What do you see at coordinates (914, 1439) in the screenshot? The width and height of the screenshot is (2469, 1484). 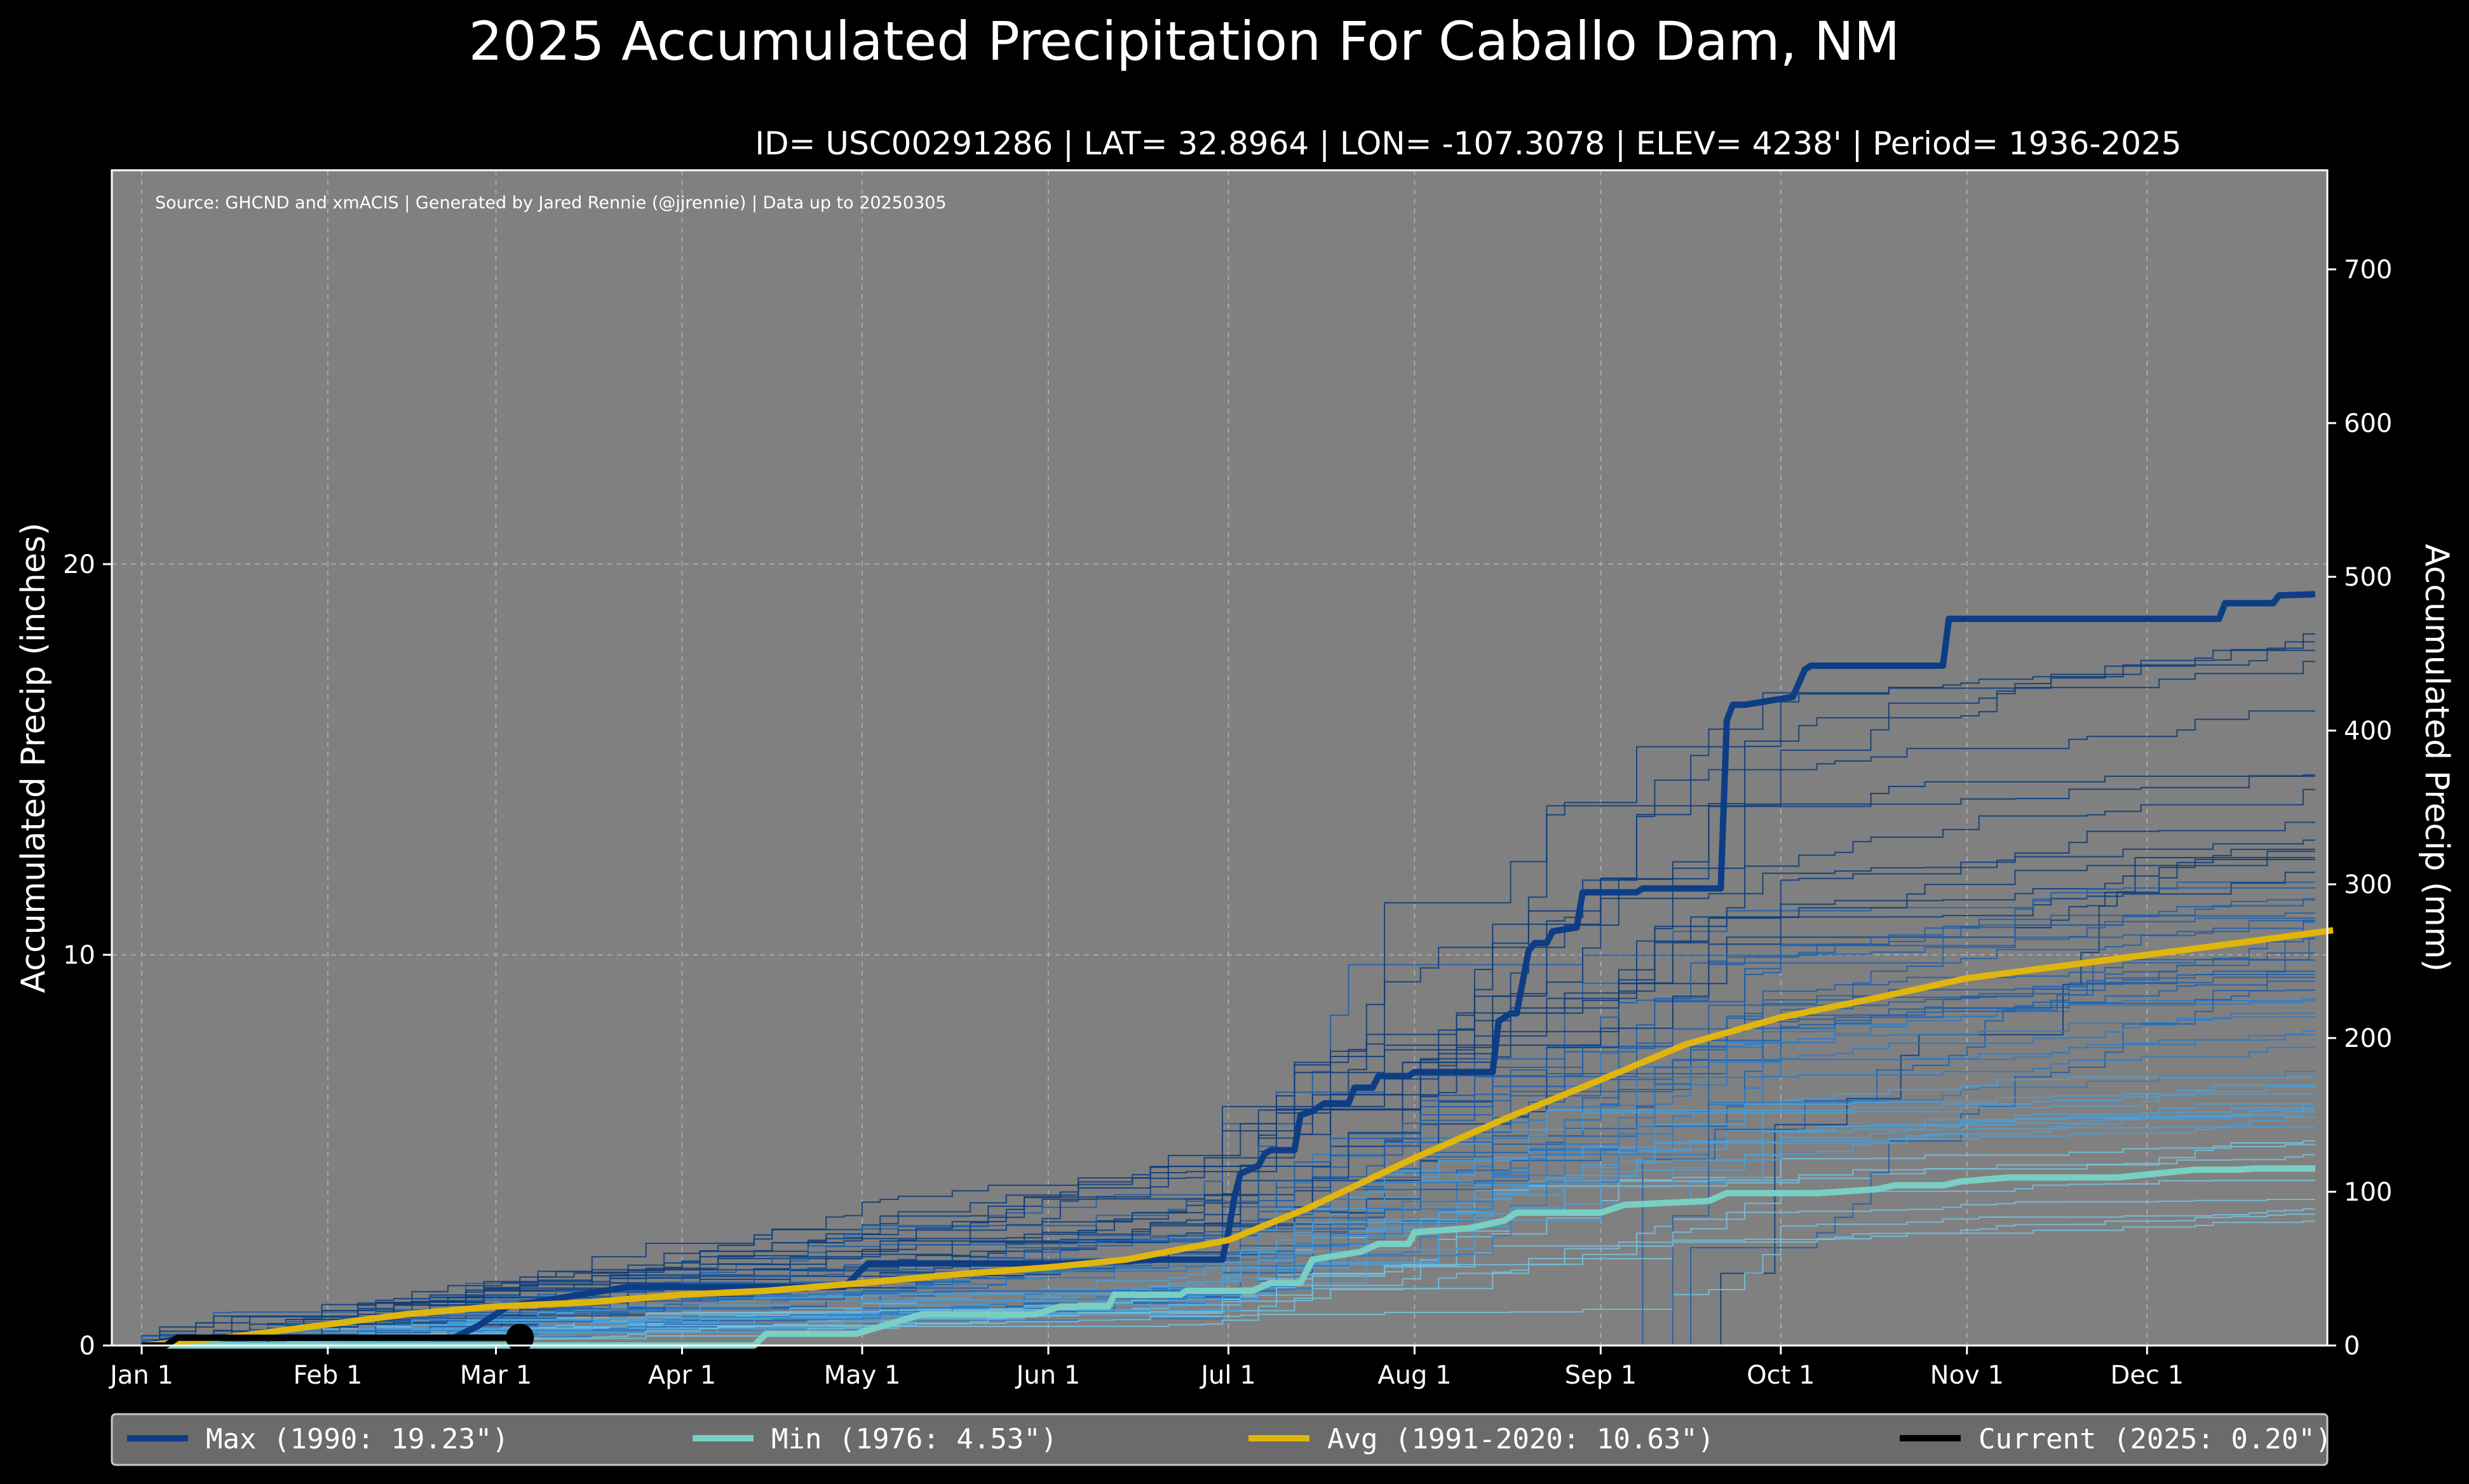 I see `legend-label: Min (1976: 4.53")` at bounding box center [914, 1439].